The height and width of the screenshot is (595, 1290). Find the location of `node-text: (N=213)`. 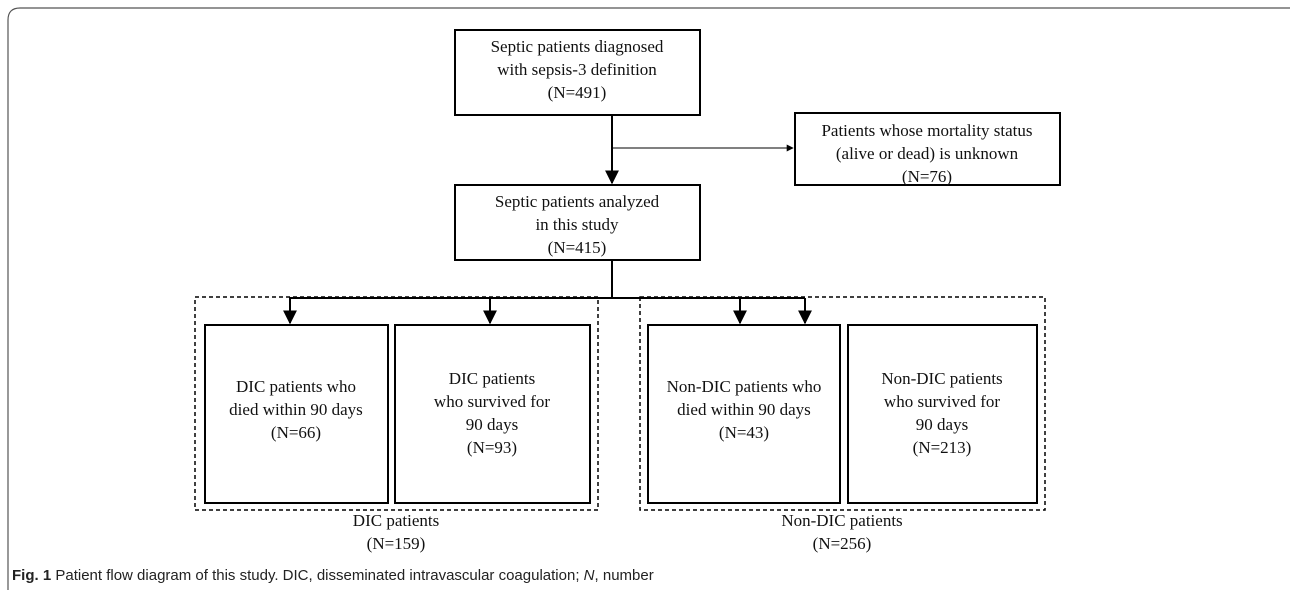

node-text: (N=213) is located at coordinates (942, 447).